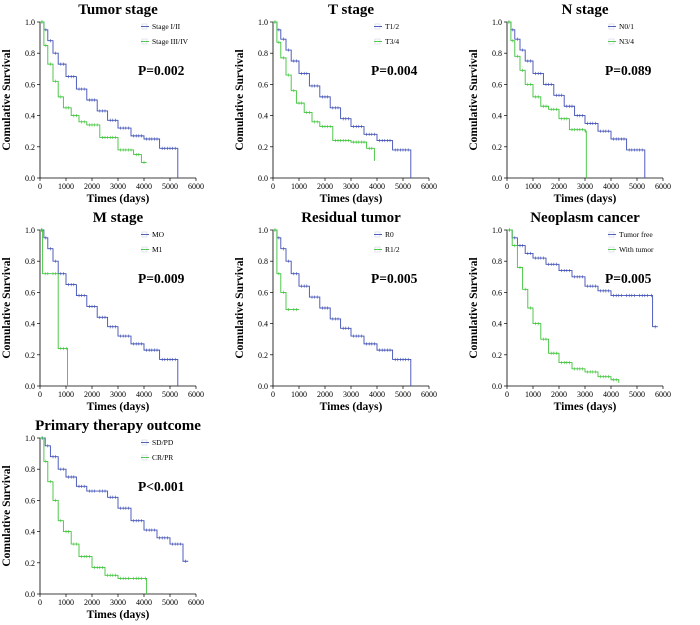  What do you see at coordinates (628, 278) in the screenshot?
I see `p-value: P=0.005` at bounding box center [628, 278].